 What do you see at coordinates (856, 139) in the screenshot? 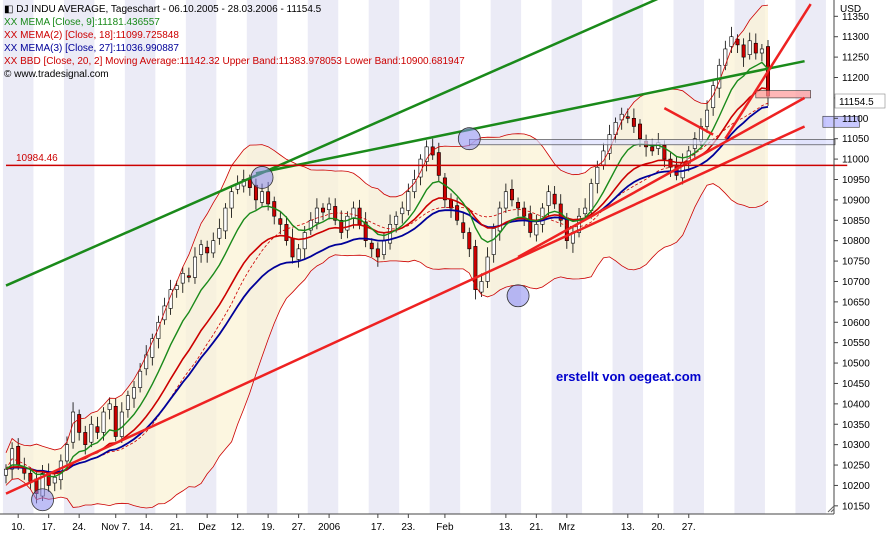
I see `y-tick-label: 11050` at bounding box center [856, 139].